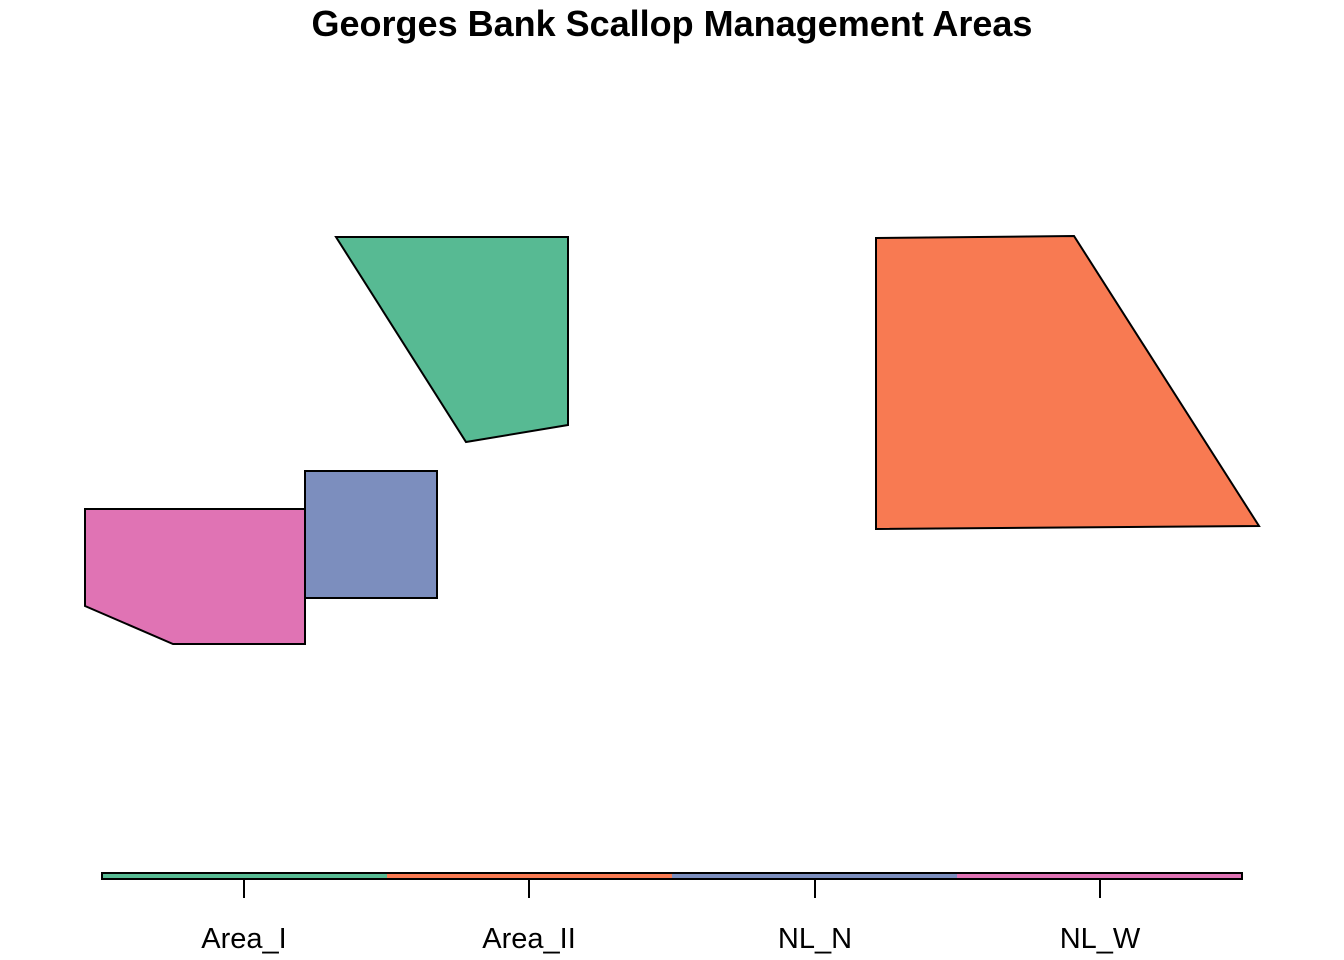 The height and width of the screenshot is (960, 1344). What do you see at coordinates (814, 876) in the screenshot?
I see `legend-swatch-nl-n` at bounding box center [814, 876].